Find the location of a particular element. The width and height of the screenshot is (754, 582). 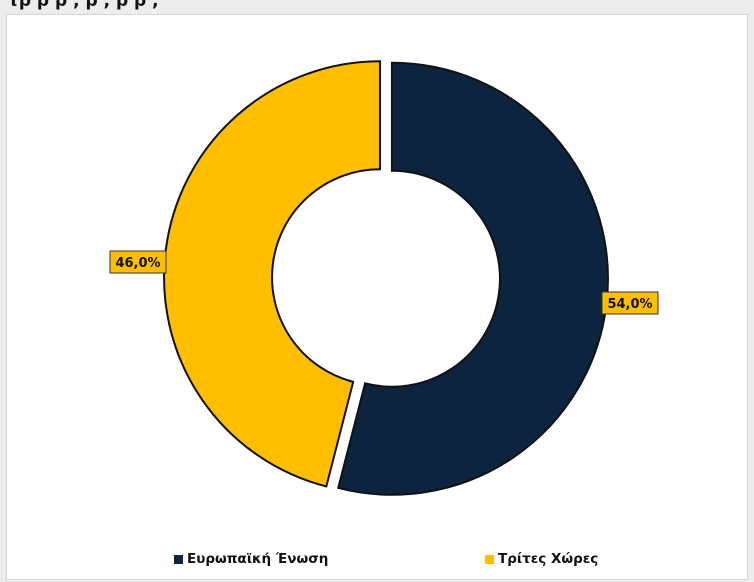

header-bar: τρ ρ ρ , ρ , ρ ρ , is located at coordinates (377, 7).